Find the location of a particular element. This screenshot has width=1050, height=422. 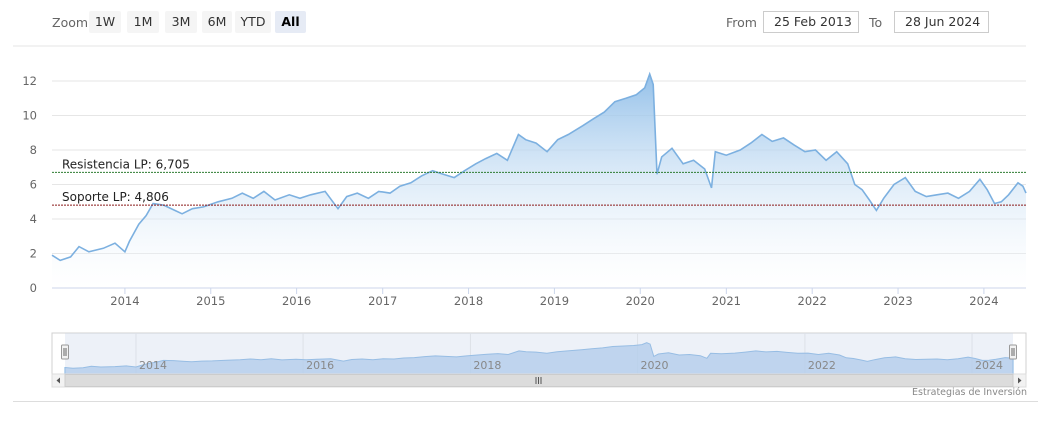

x-tick-label: 2019 is located at coordinates (554, 301).